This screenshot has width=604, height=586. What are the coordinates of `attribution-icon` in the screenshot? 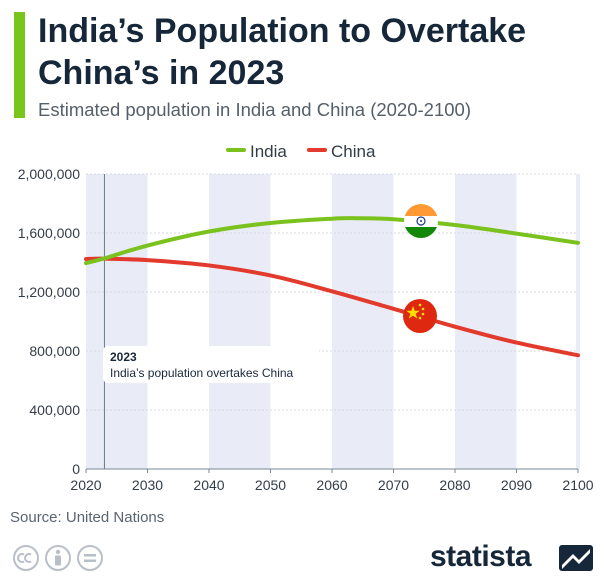 It's located at (58, 558).